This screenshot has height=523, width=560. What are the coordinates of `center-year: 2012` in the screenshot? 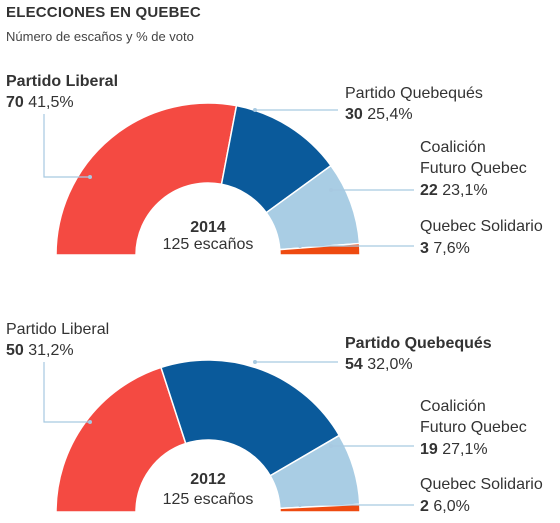 It's located at (208, 479).